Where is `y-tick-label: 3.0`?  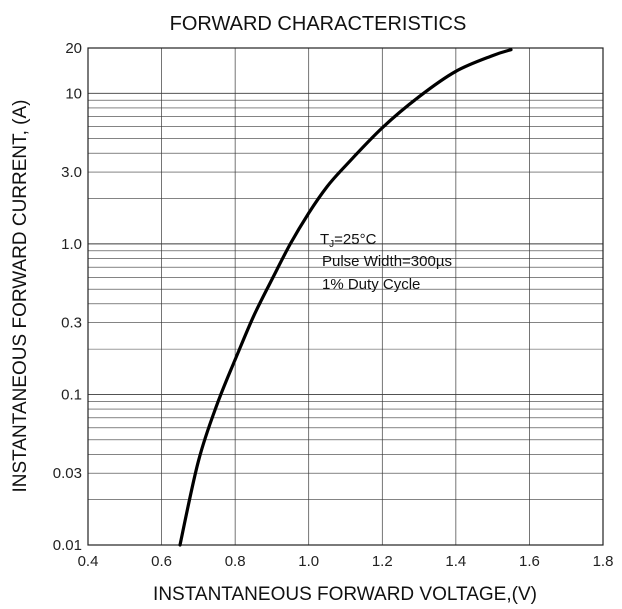
y-tick-label: 3.0 is located at coordinates (71, 172).